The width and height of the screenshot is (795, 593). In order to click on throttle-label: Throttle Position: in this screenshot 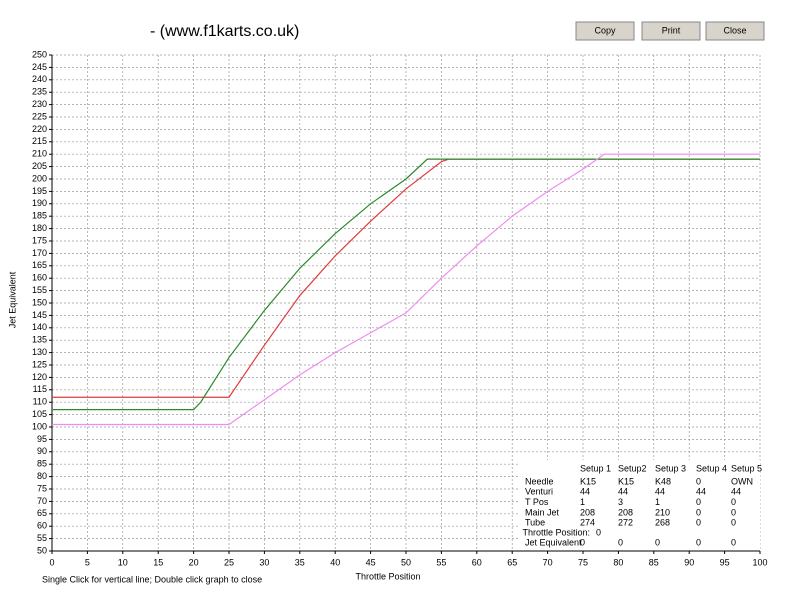, I will do `click(556, 532)`.